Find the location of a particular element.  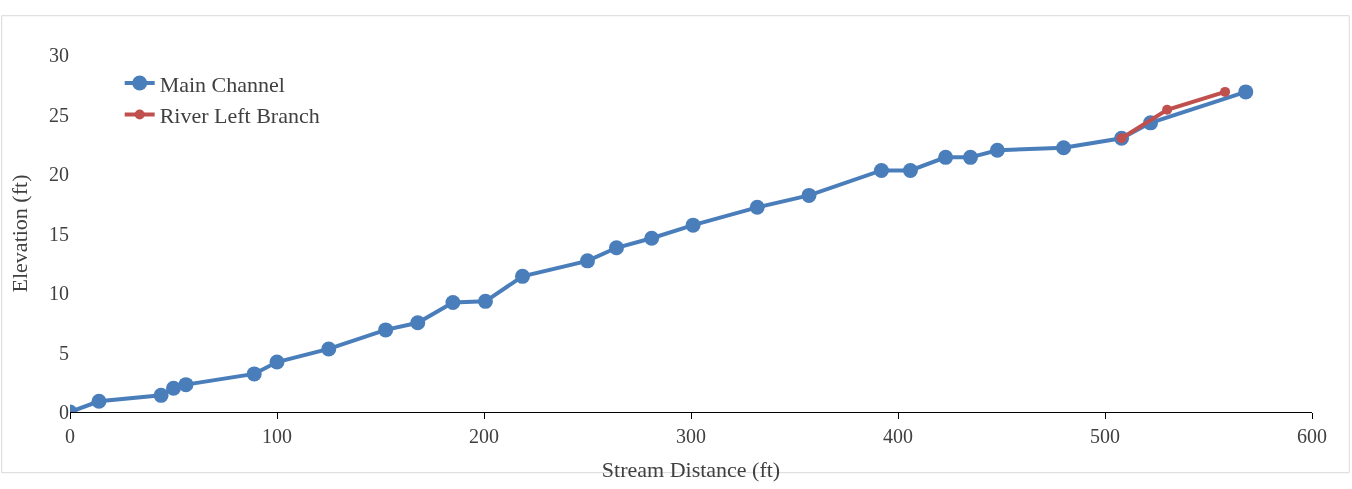

x-axis-title: Stream Distance (ft) is located at coordinates (691, 469).